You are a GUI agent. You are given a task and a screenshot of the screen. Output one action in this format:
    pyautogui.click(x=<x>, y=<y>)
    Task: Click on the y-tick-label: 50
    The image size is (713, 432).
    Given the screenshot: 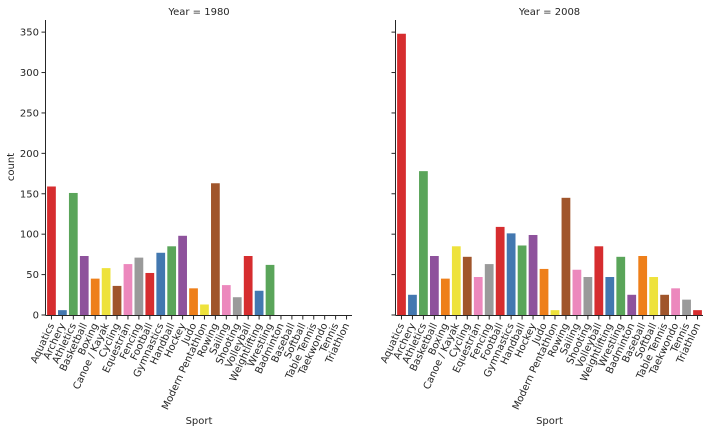 What is the action you would take?
    pyautogui.click(x=32, y=275)
    